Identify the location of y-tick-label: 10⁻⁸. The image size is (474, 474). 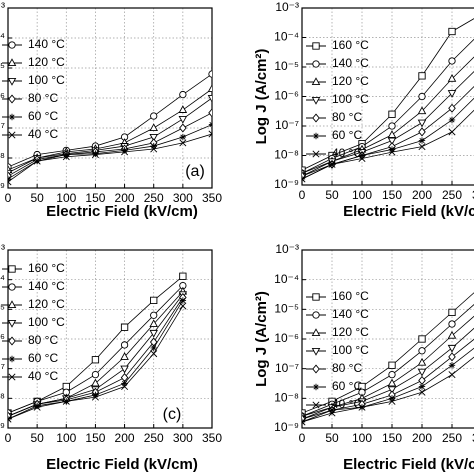
(286, 398).